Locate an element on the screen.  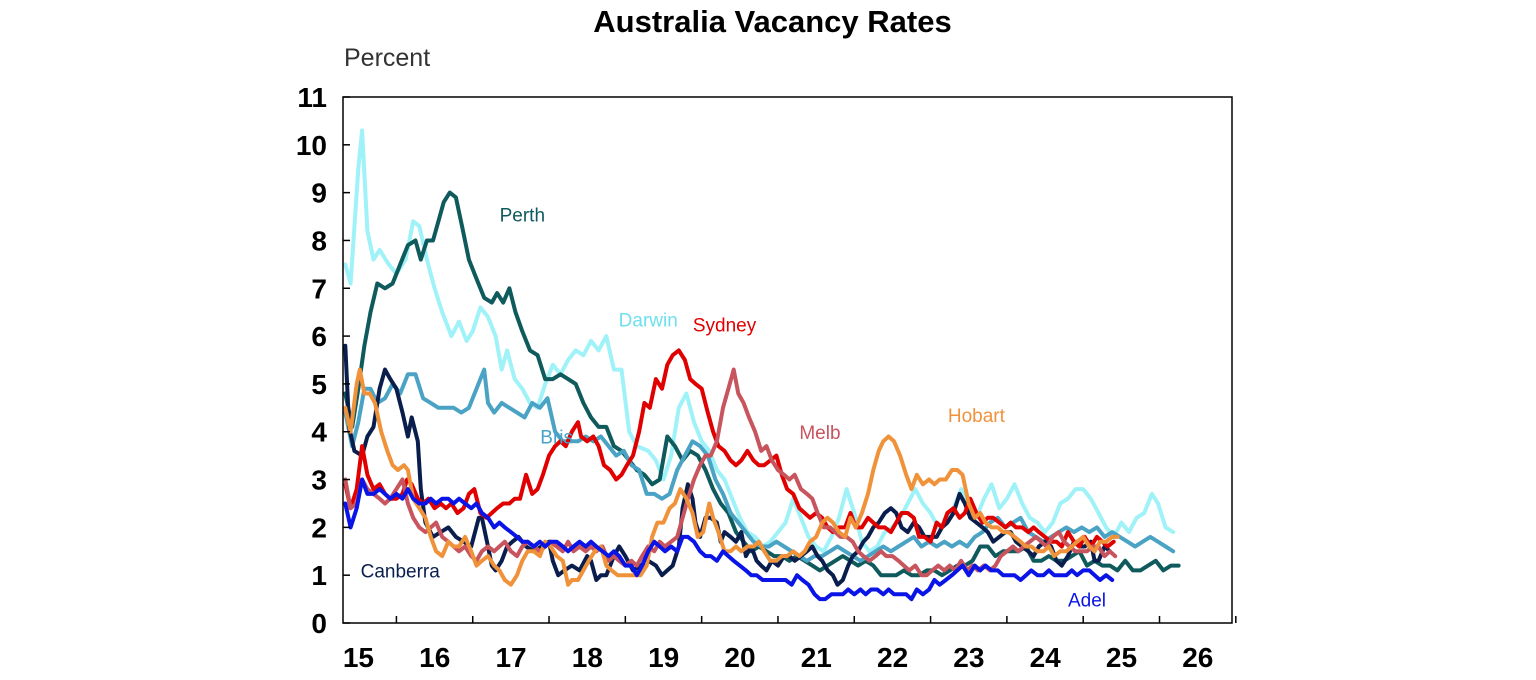
x-tick-label: 17 is located at coordinates (510, 657).